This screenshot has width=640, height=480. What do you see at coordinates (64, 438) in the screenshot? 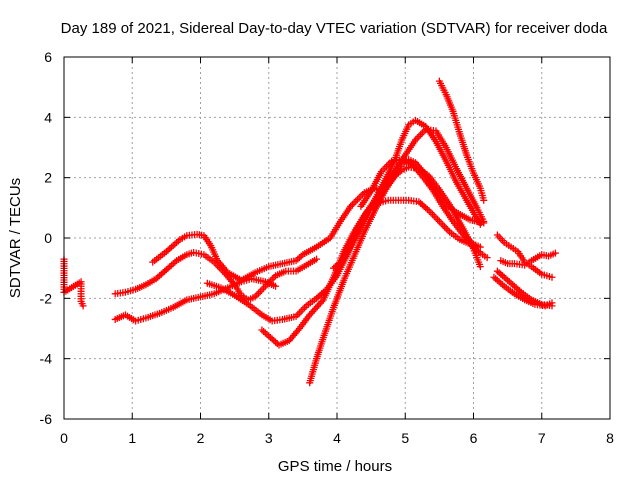
I see `x-tick-label: 0` at bounding box center [64, 438].